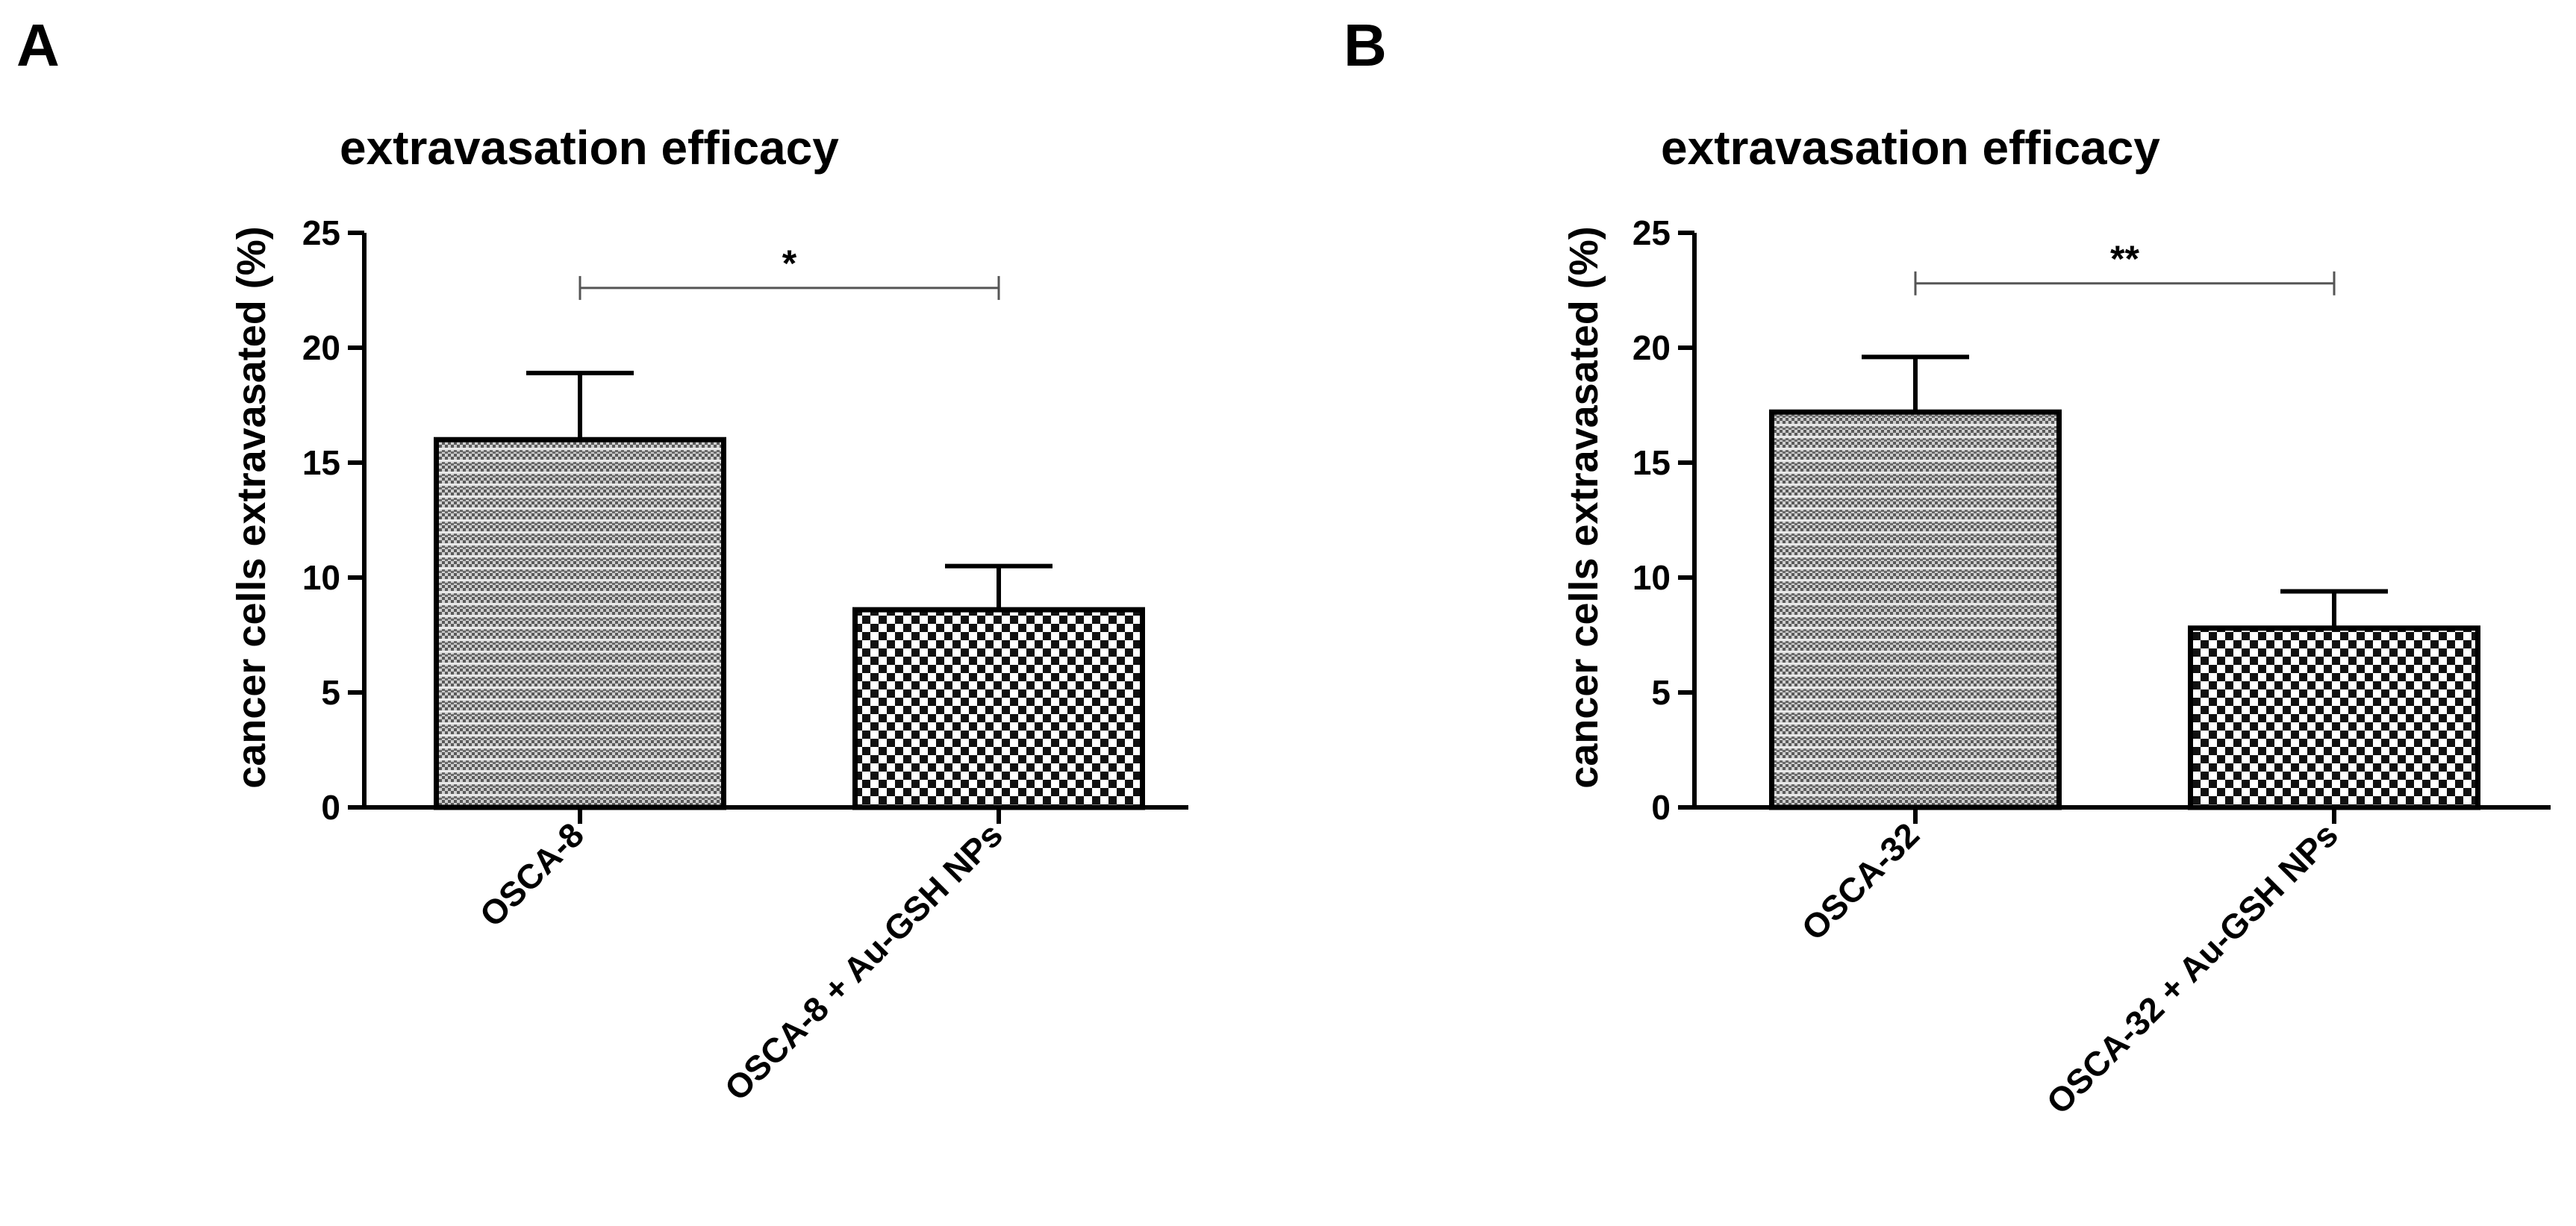 The width and height of the screenshot is (2576, 1226). I want to click on panel-letter: A, so click(38, 45).